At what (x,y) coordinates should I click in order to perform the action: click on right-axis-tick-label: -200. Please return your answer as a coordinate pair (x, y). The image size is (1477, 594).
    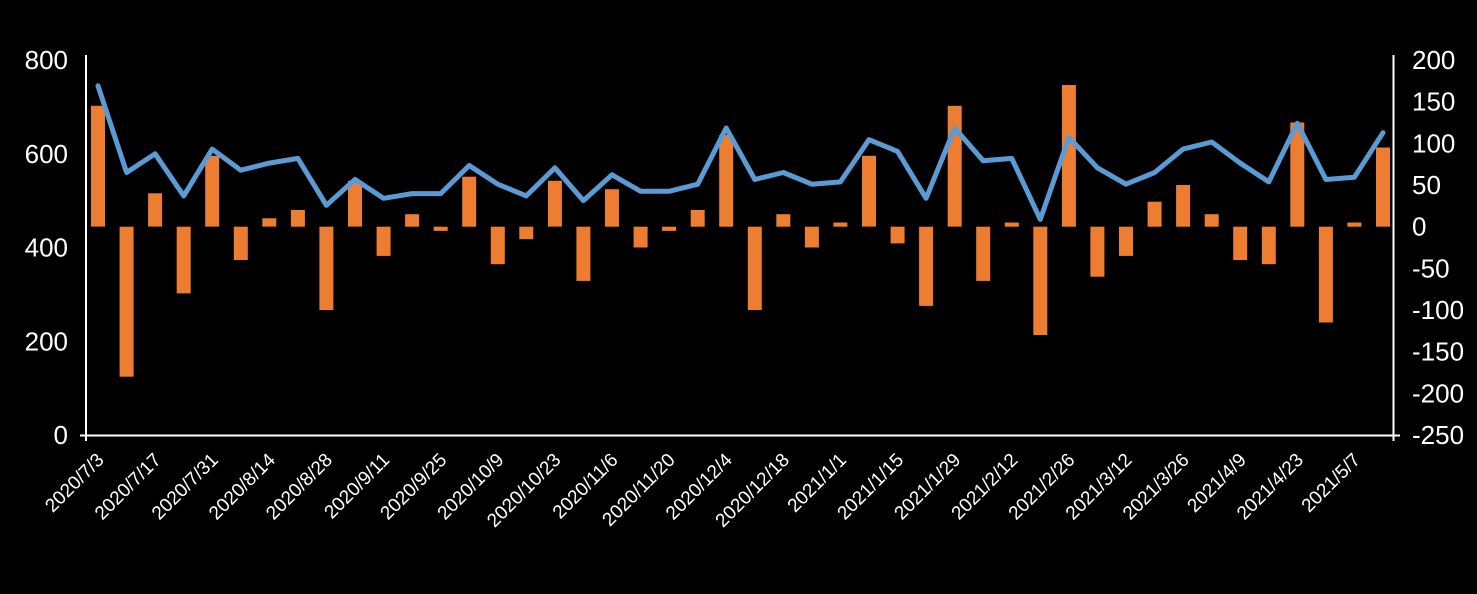
    Looking at the image, I should click on (1438, 393).